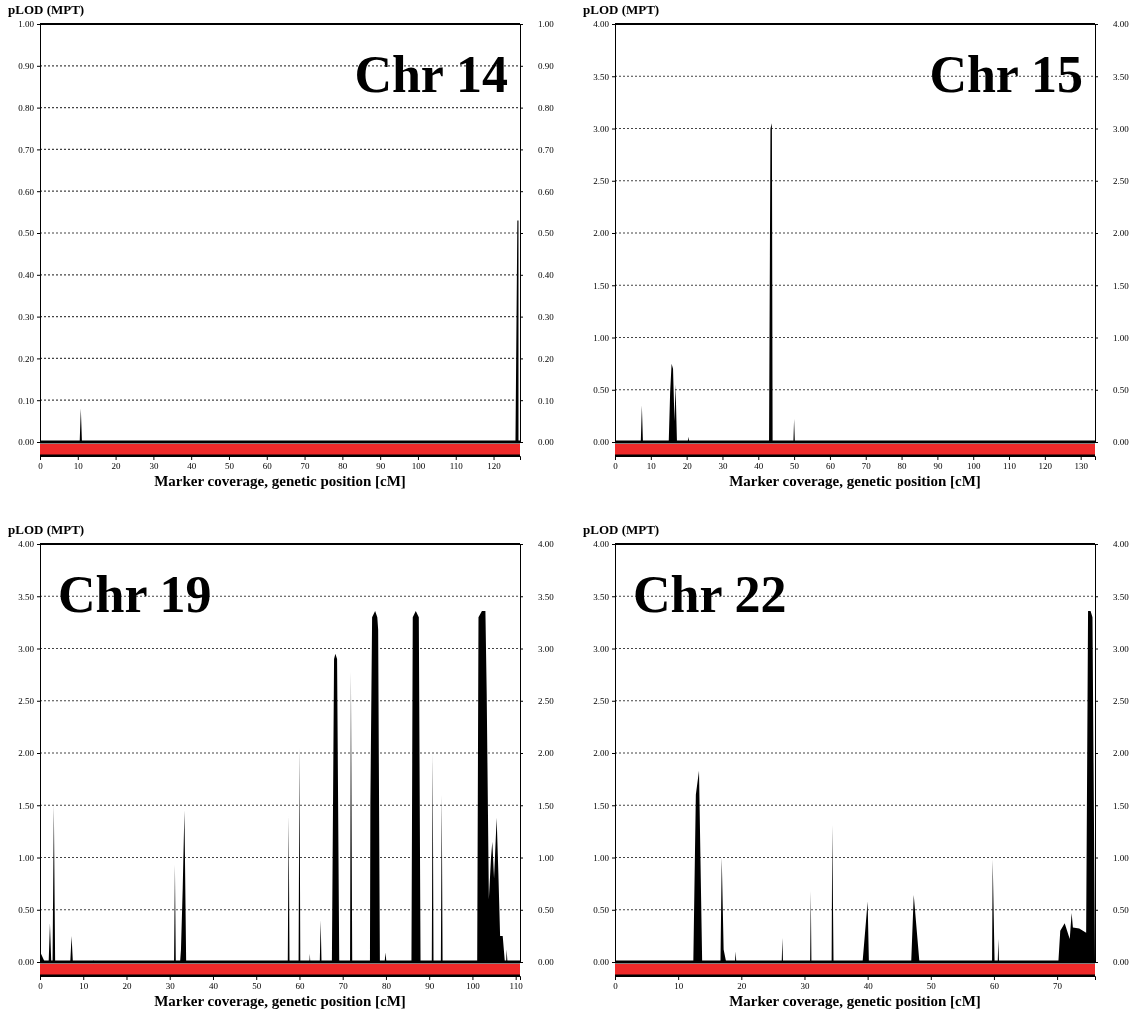  Describe the element at coordinates (546, 149) in the screenshot. I see `y2-tick-label: 0.70` at that location.